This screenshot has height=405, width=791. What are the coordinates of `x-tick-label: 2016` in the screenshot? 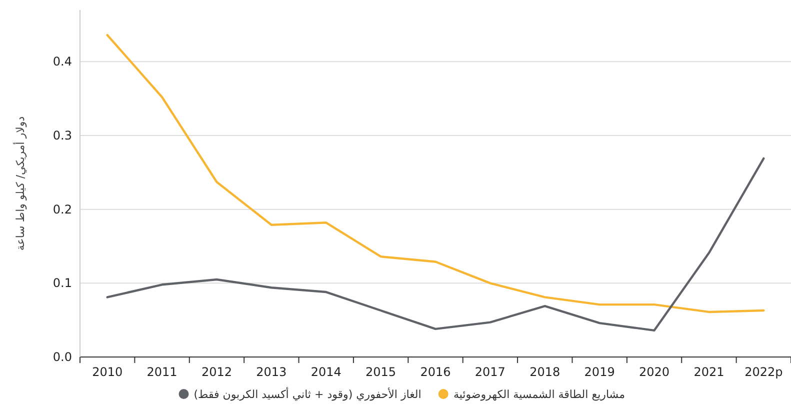 It's located at (435, 372).